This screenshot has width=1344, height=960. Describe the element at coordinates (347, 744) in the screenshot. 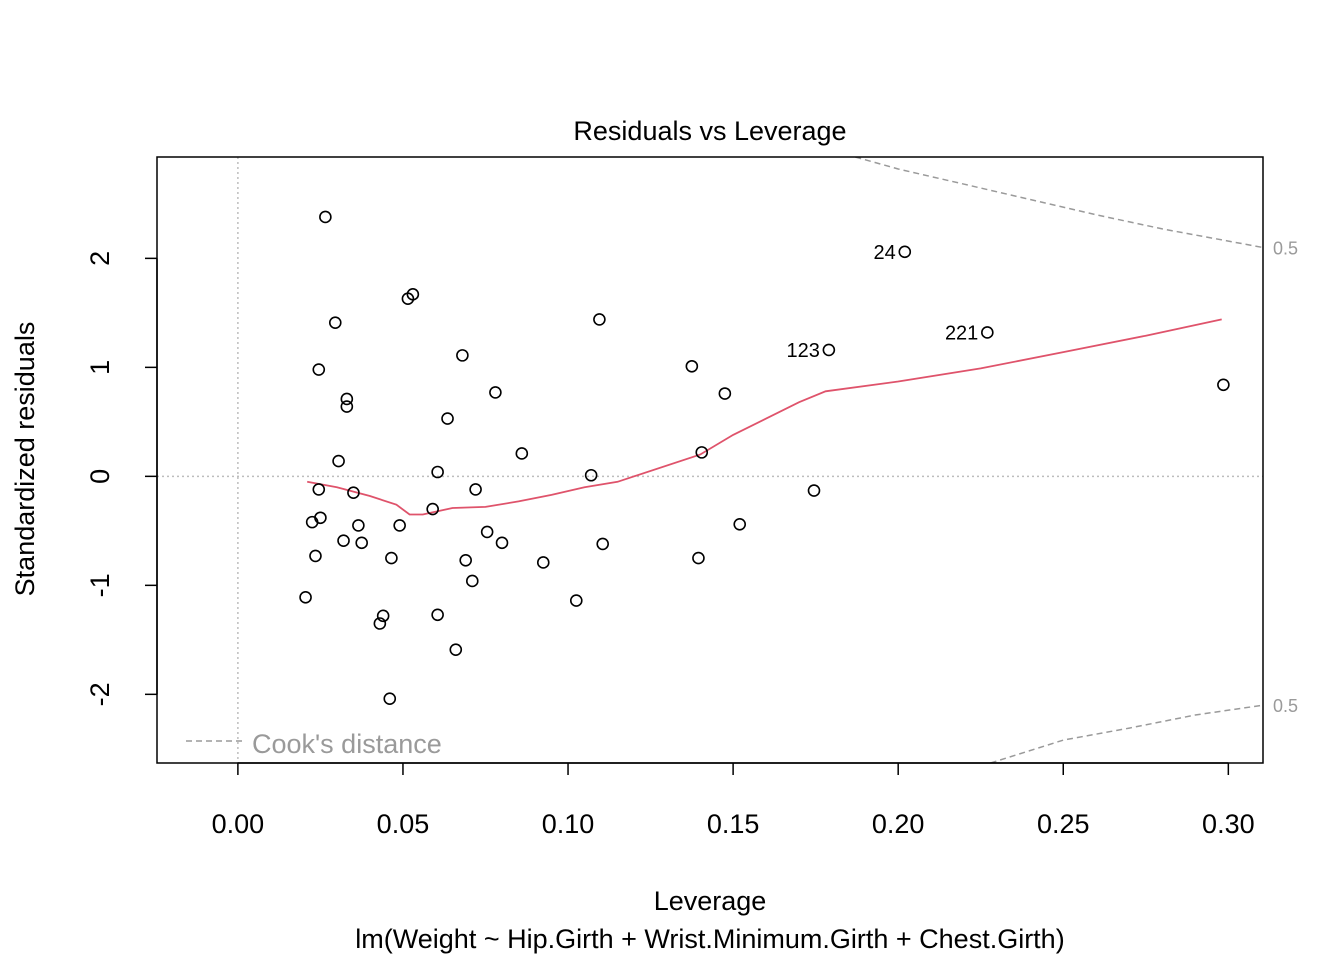

I see `legend-cooks-label: Cook's distance` at that location.